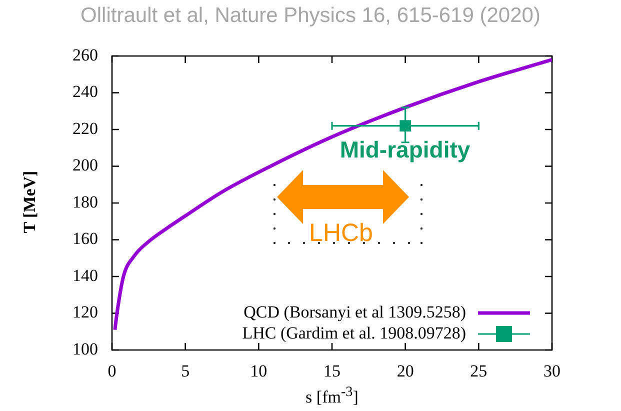 The image size is (621, 411). I want to click on y-tick-label: 260, so click(85, 54).